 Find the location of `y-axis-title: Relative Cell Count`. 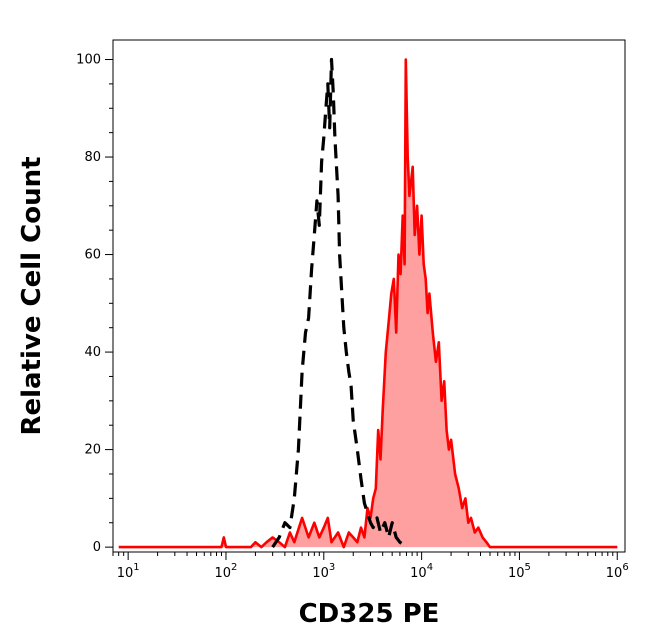

y-axis-title: Relative Cell Count is located at coordinates (32, 295).